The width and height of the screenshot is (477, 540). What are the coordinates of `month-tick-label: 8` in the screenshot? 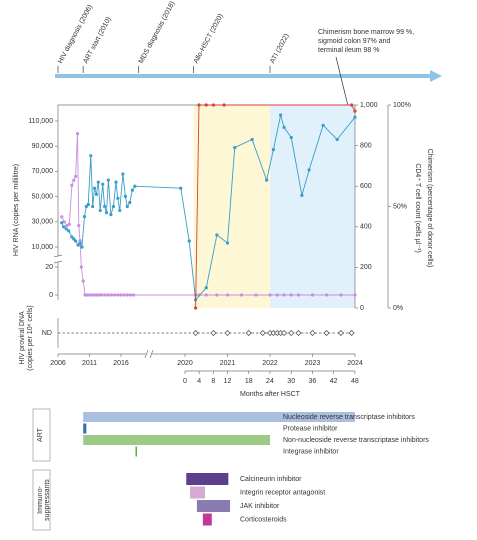 It's located at (213, 381).